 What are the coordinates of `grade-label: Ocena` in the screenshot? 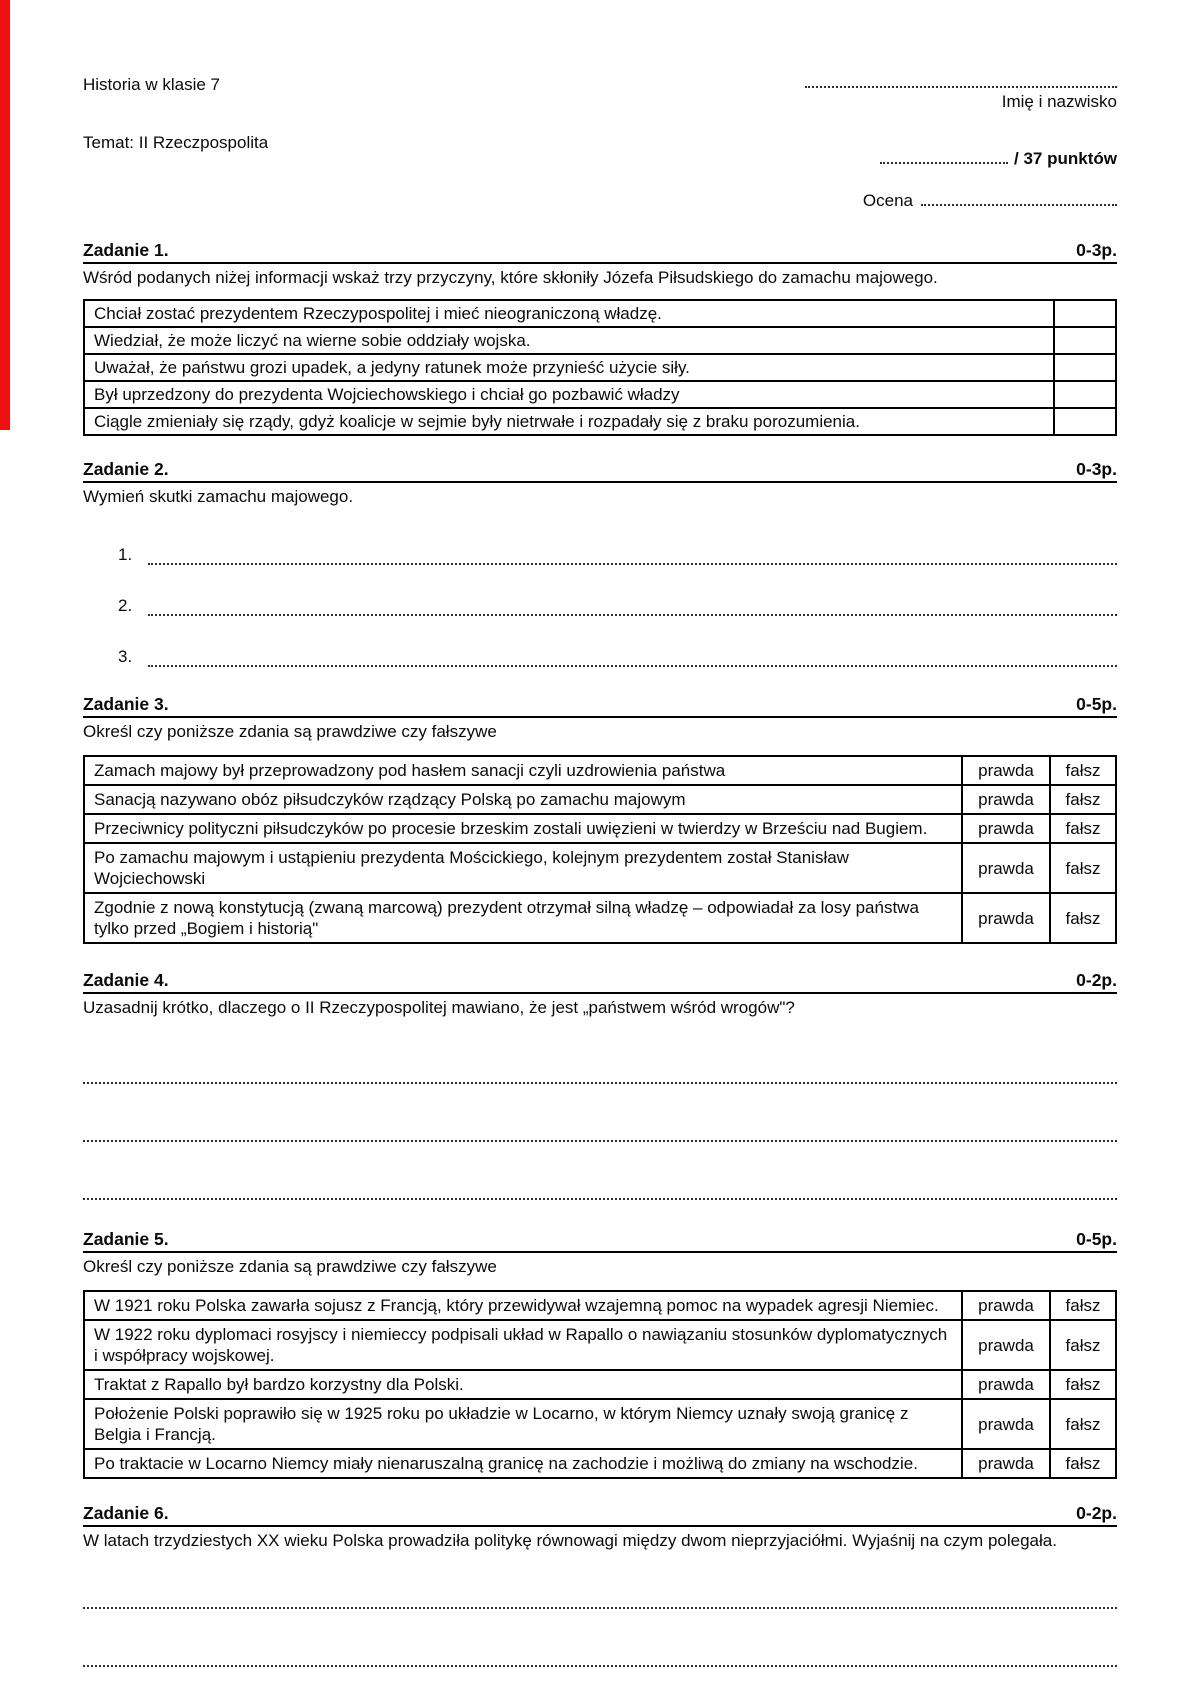 It's located at (887, 200).